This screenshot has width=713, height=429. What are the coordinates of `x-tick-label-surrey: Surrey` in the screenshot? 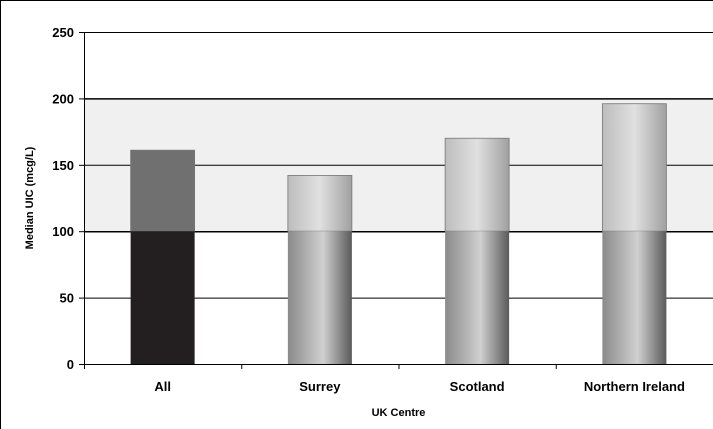 It's located at (320, 386).